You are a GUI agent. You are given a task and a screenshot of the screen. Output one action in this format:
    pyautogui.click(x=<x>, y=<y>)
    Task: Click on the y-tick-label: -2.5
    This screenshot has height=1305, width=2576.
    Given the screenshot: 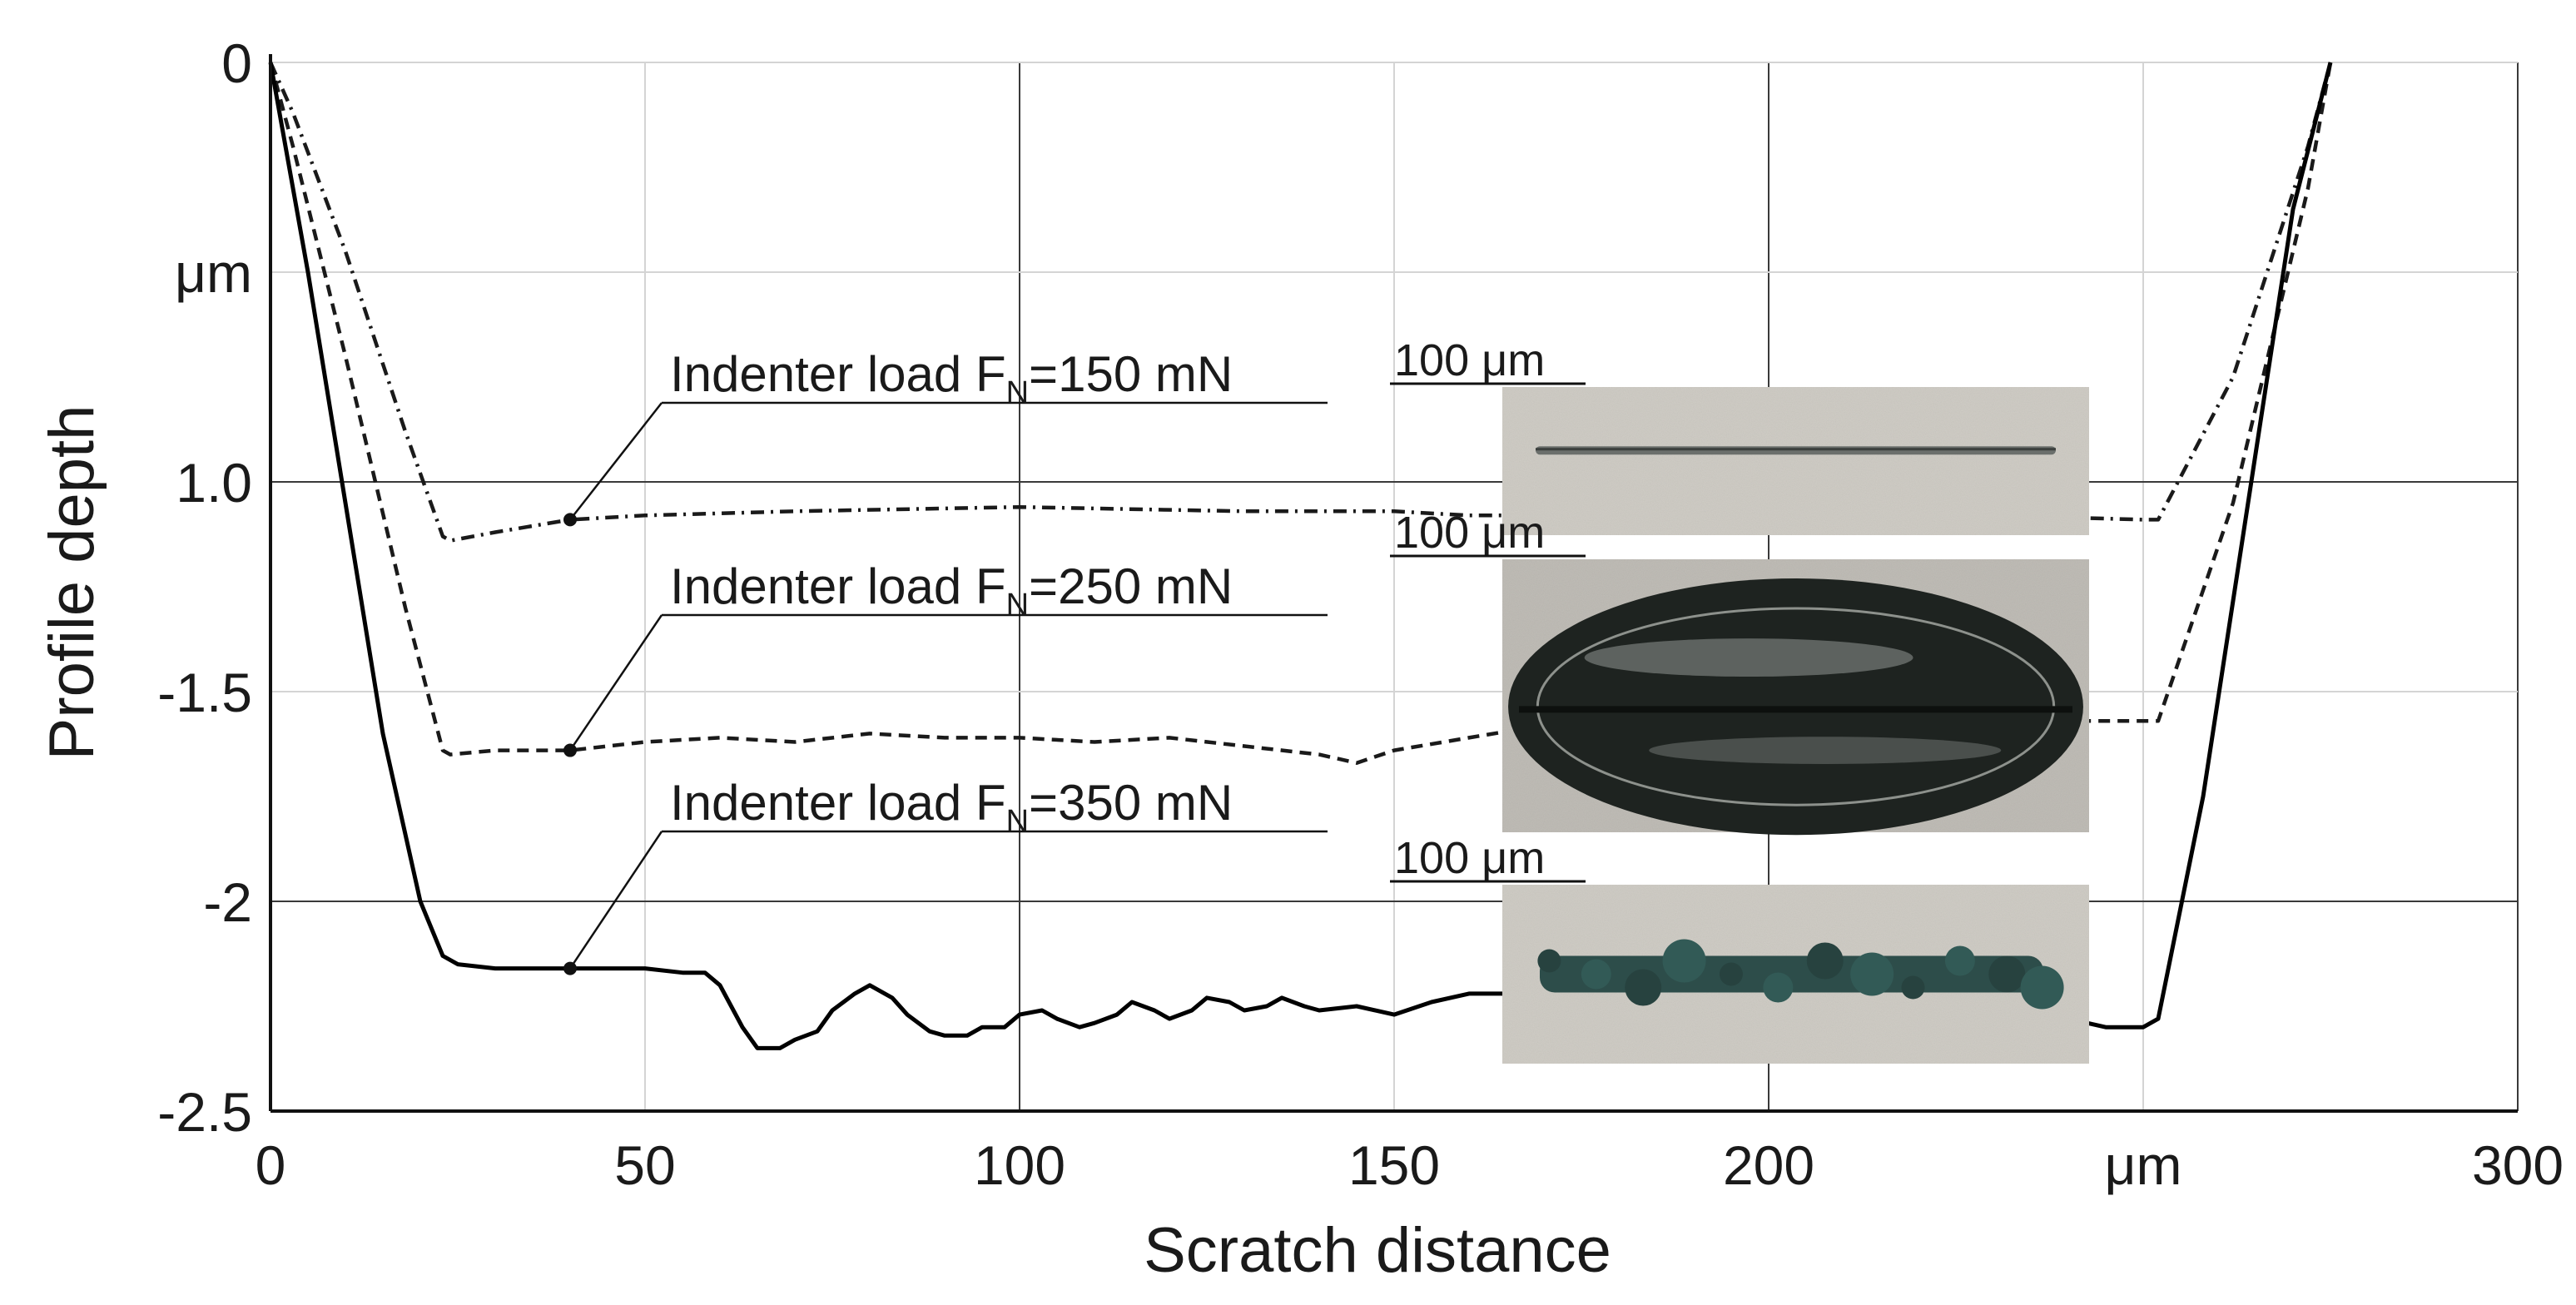 What is the action you would take?
    pyautogui.click(x=204, y=1112)
    